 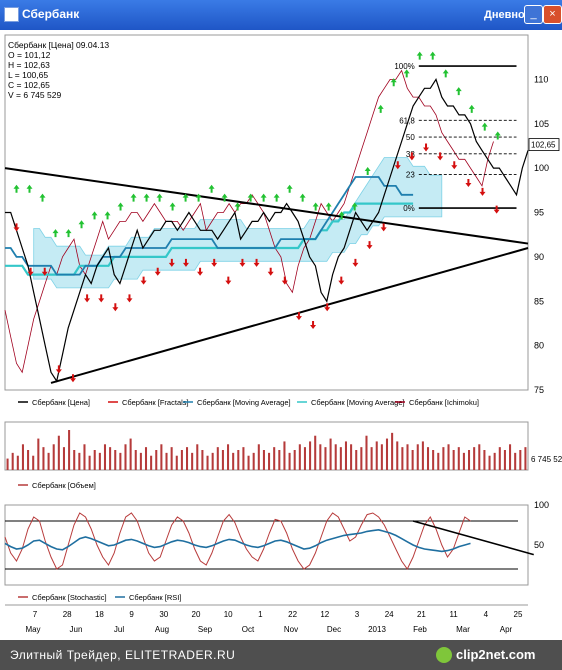 What do you see at coordinates (205, 629) in the screenshot?
I see `x-month-4: Sep` at bounding box center [205, 629].